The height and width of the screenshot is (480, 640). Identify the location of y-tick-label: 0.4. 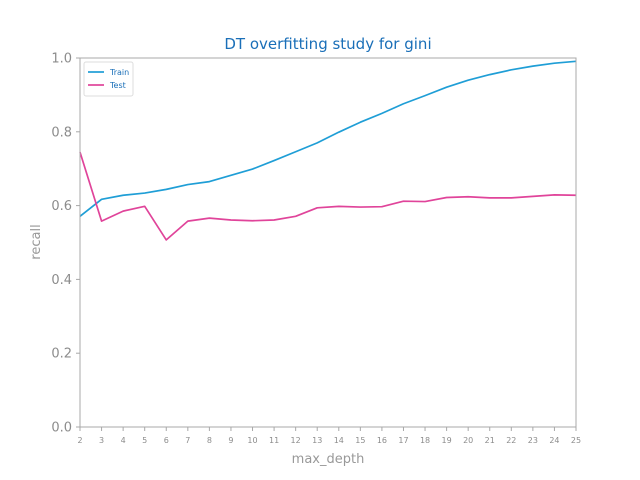
(61, 280).